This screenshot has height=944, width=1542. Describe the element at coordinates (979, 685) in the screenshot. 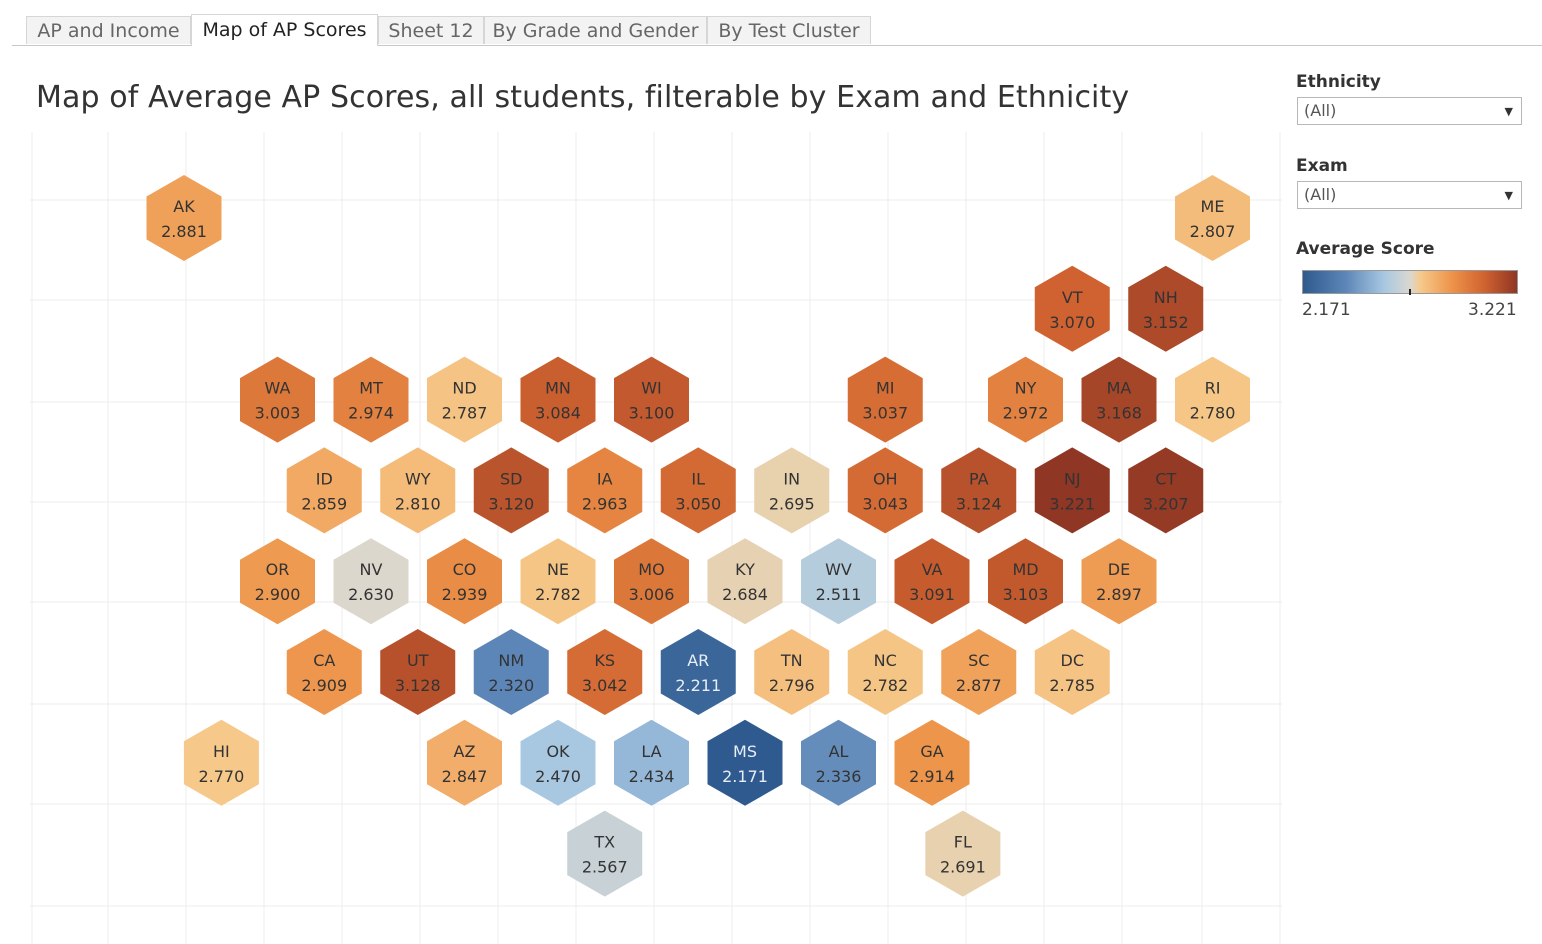

I see `state-score-label: 2.877` at that location.